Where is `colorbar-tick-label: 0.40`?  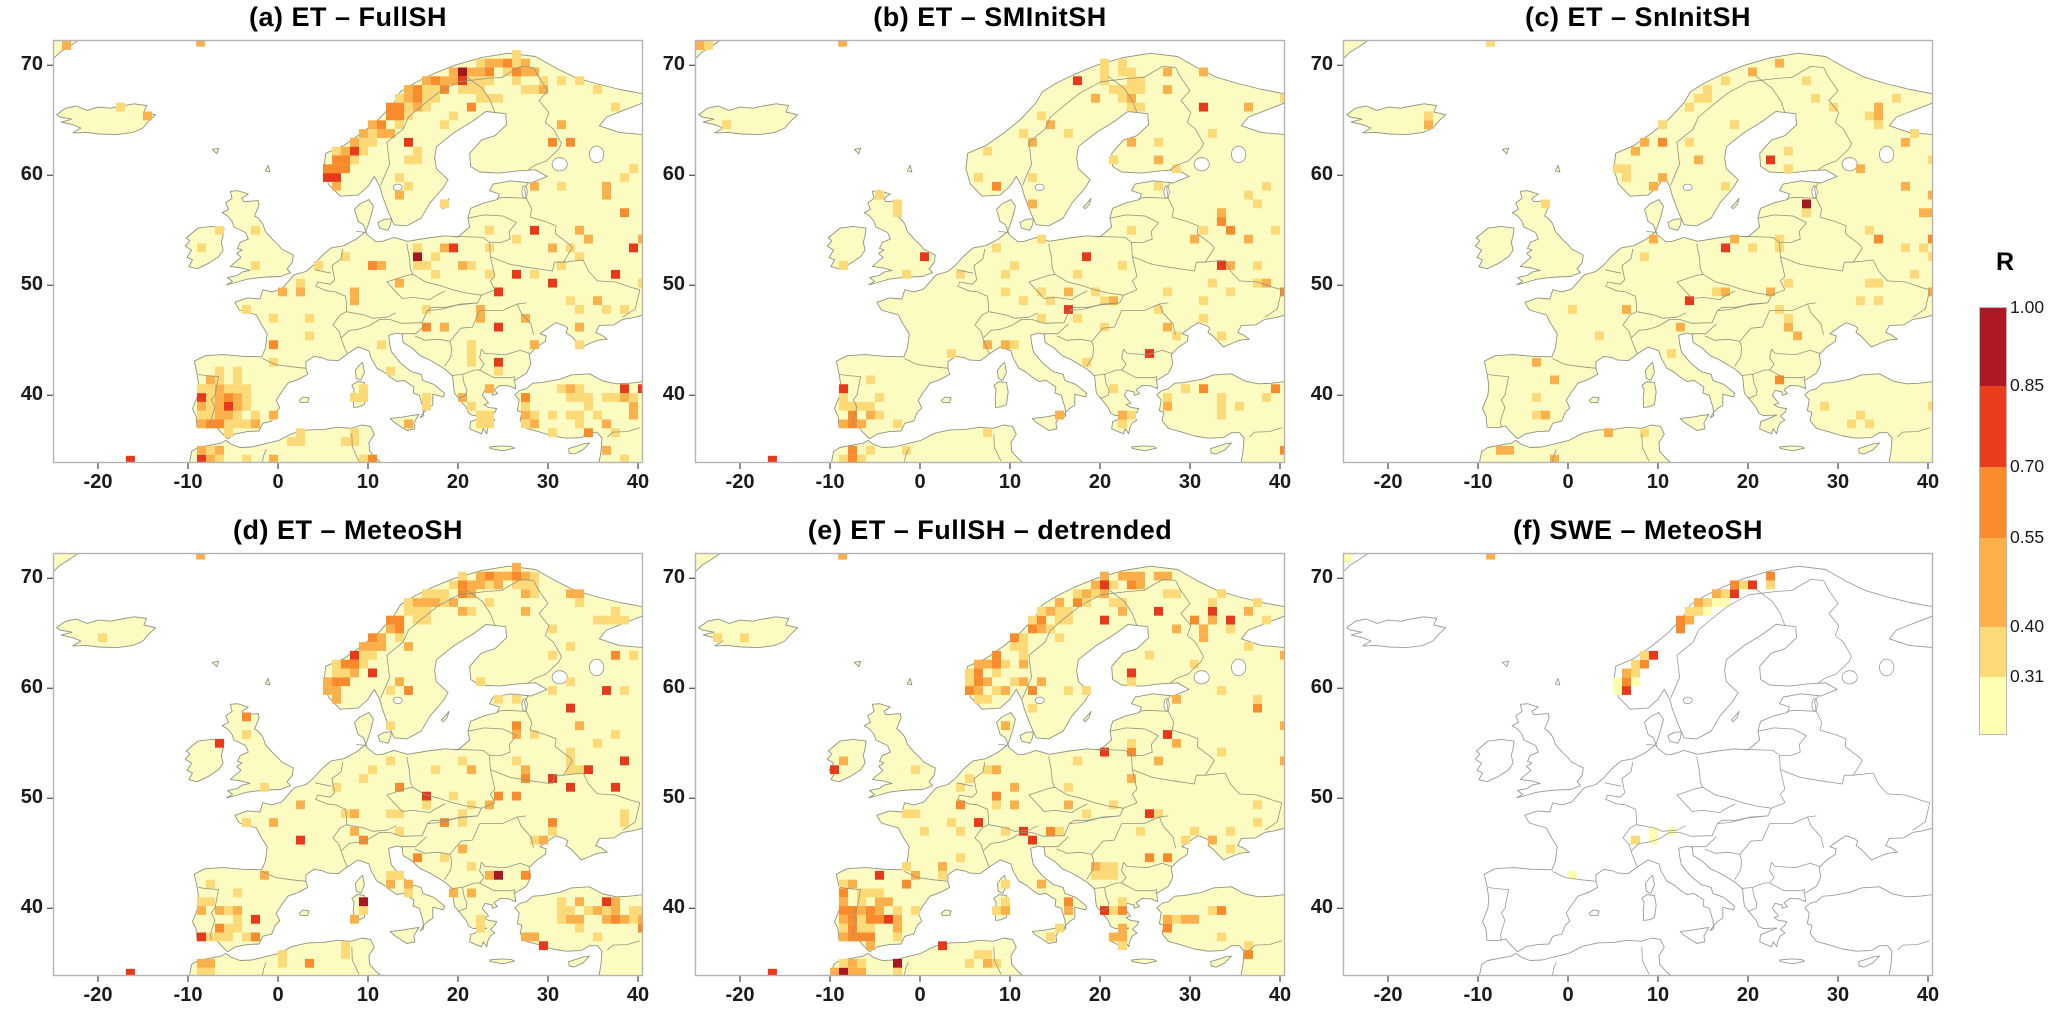
colorbar-tick-label: 0.40 is located at coordinates (2027, 626).